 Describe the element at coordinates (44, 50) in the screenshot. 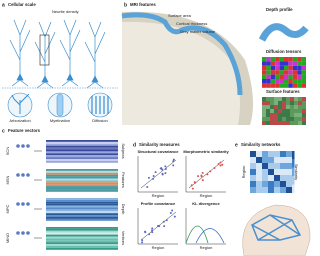

I see `highlight-box` at that location.